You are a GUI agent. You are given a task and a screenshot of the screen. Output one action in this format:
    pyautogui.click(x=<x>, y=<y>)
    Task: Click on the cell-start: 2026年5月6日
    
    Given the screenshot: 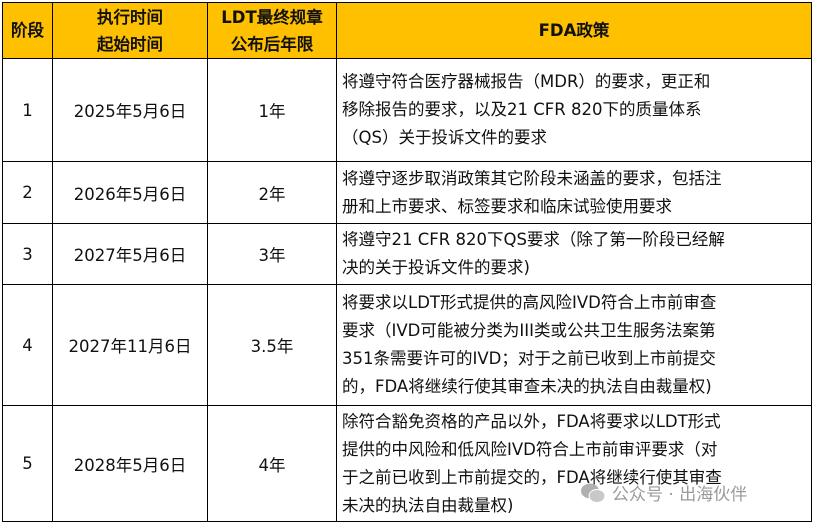 What is the action you would take?
    pyautogui.click(x=130, y=192)
    